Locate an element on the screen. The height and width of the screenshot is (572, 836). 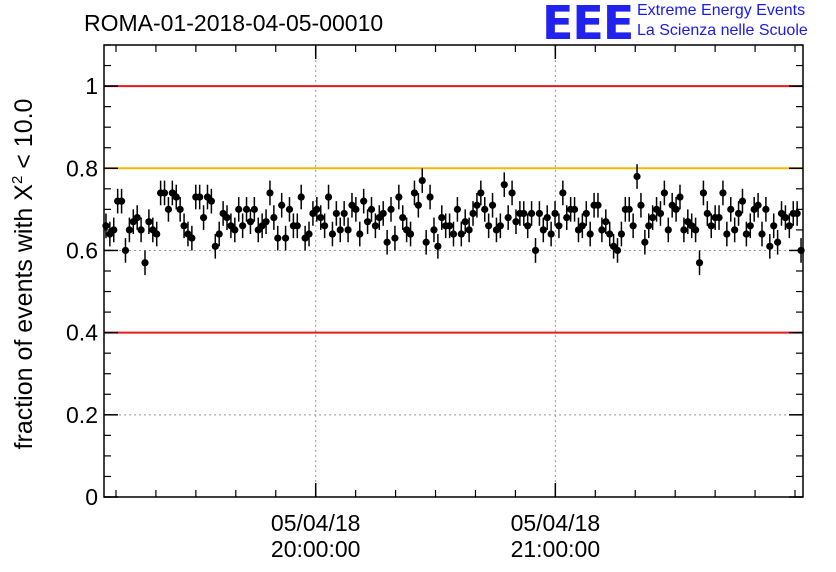
x-tick-label-time: 21:00:00 is located at coordinates (556, 549).